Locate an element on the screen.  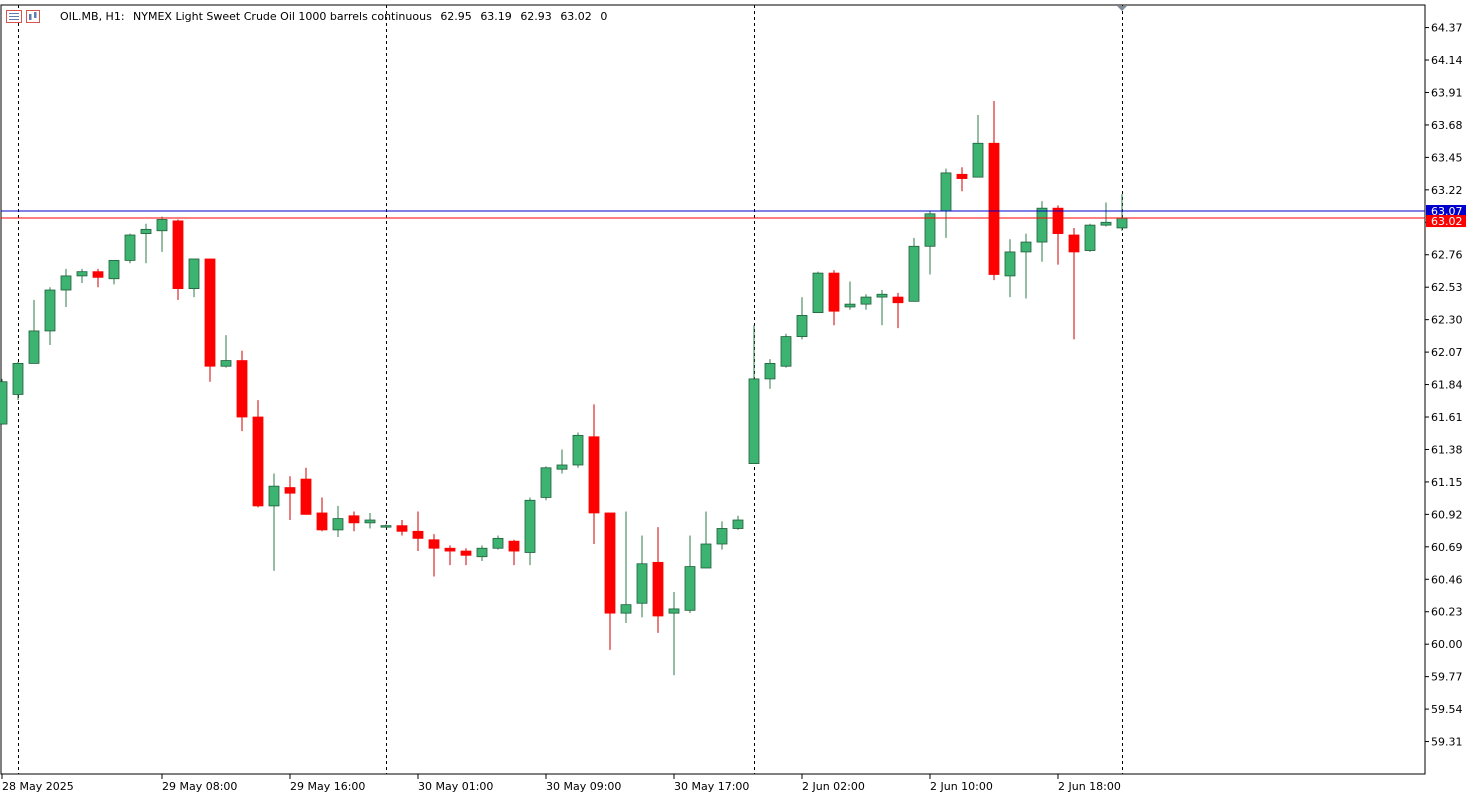
ask-price-tag: 63.07 is located at coordinates (1447, 211).